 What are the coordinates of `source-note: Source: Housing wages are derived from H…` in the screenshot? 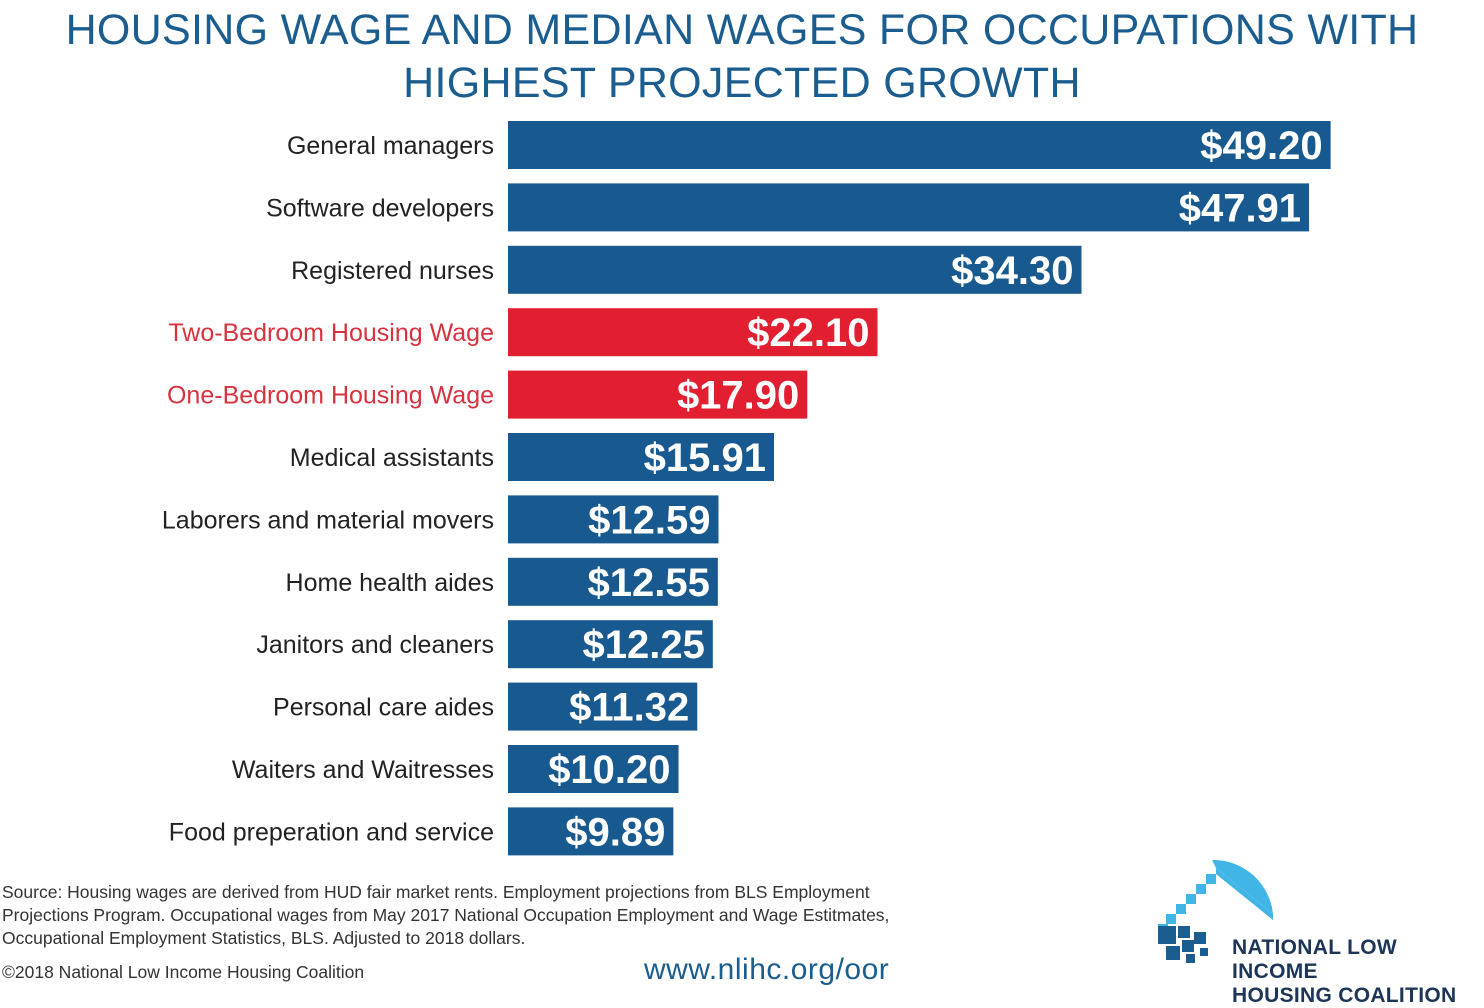 It's located at (492, 915).